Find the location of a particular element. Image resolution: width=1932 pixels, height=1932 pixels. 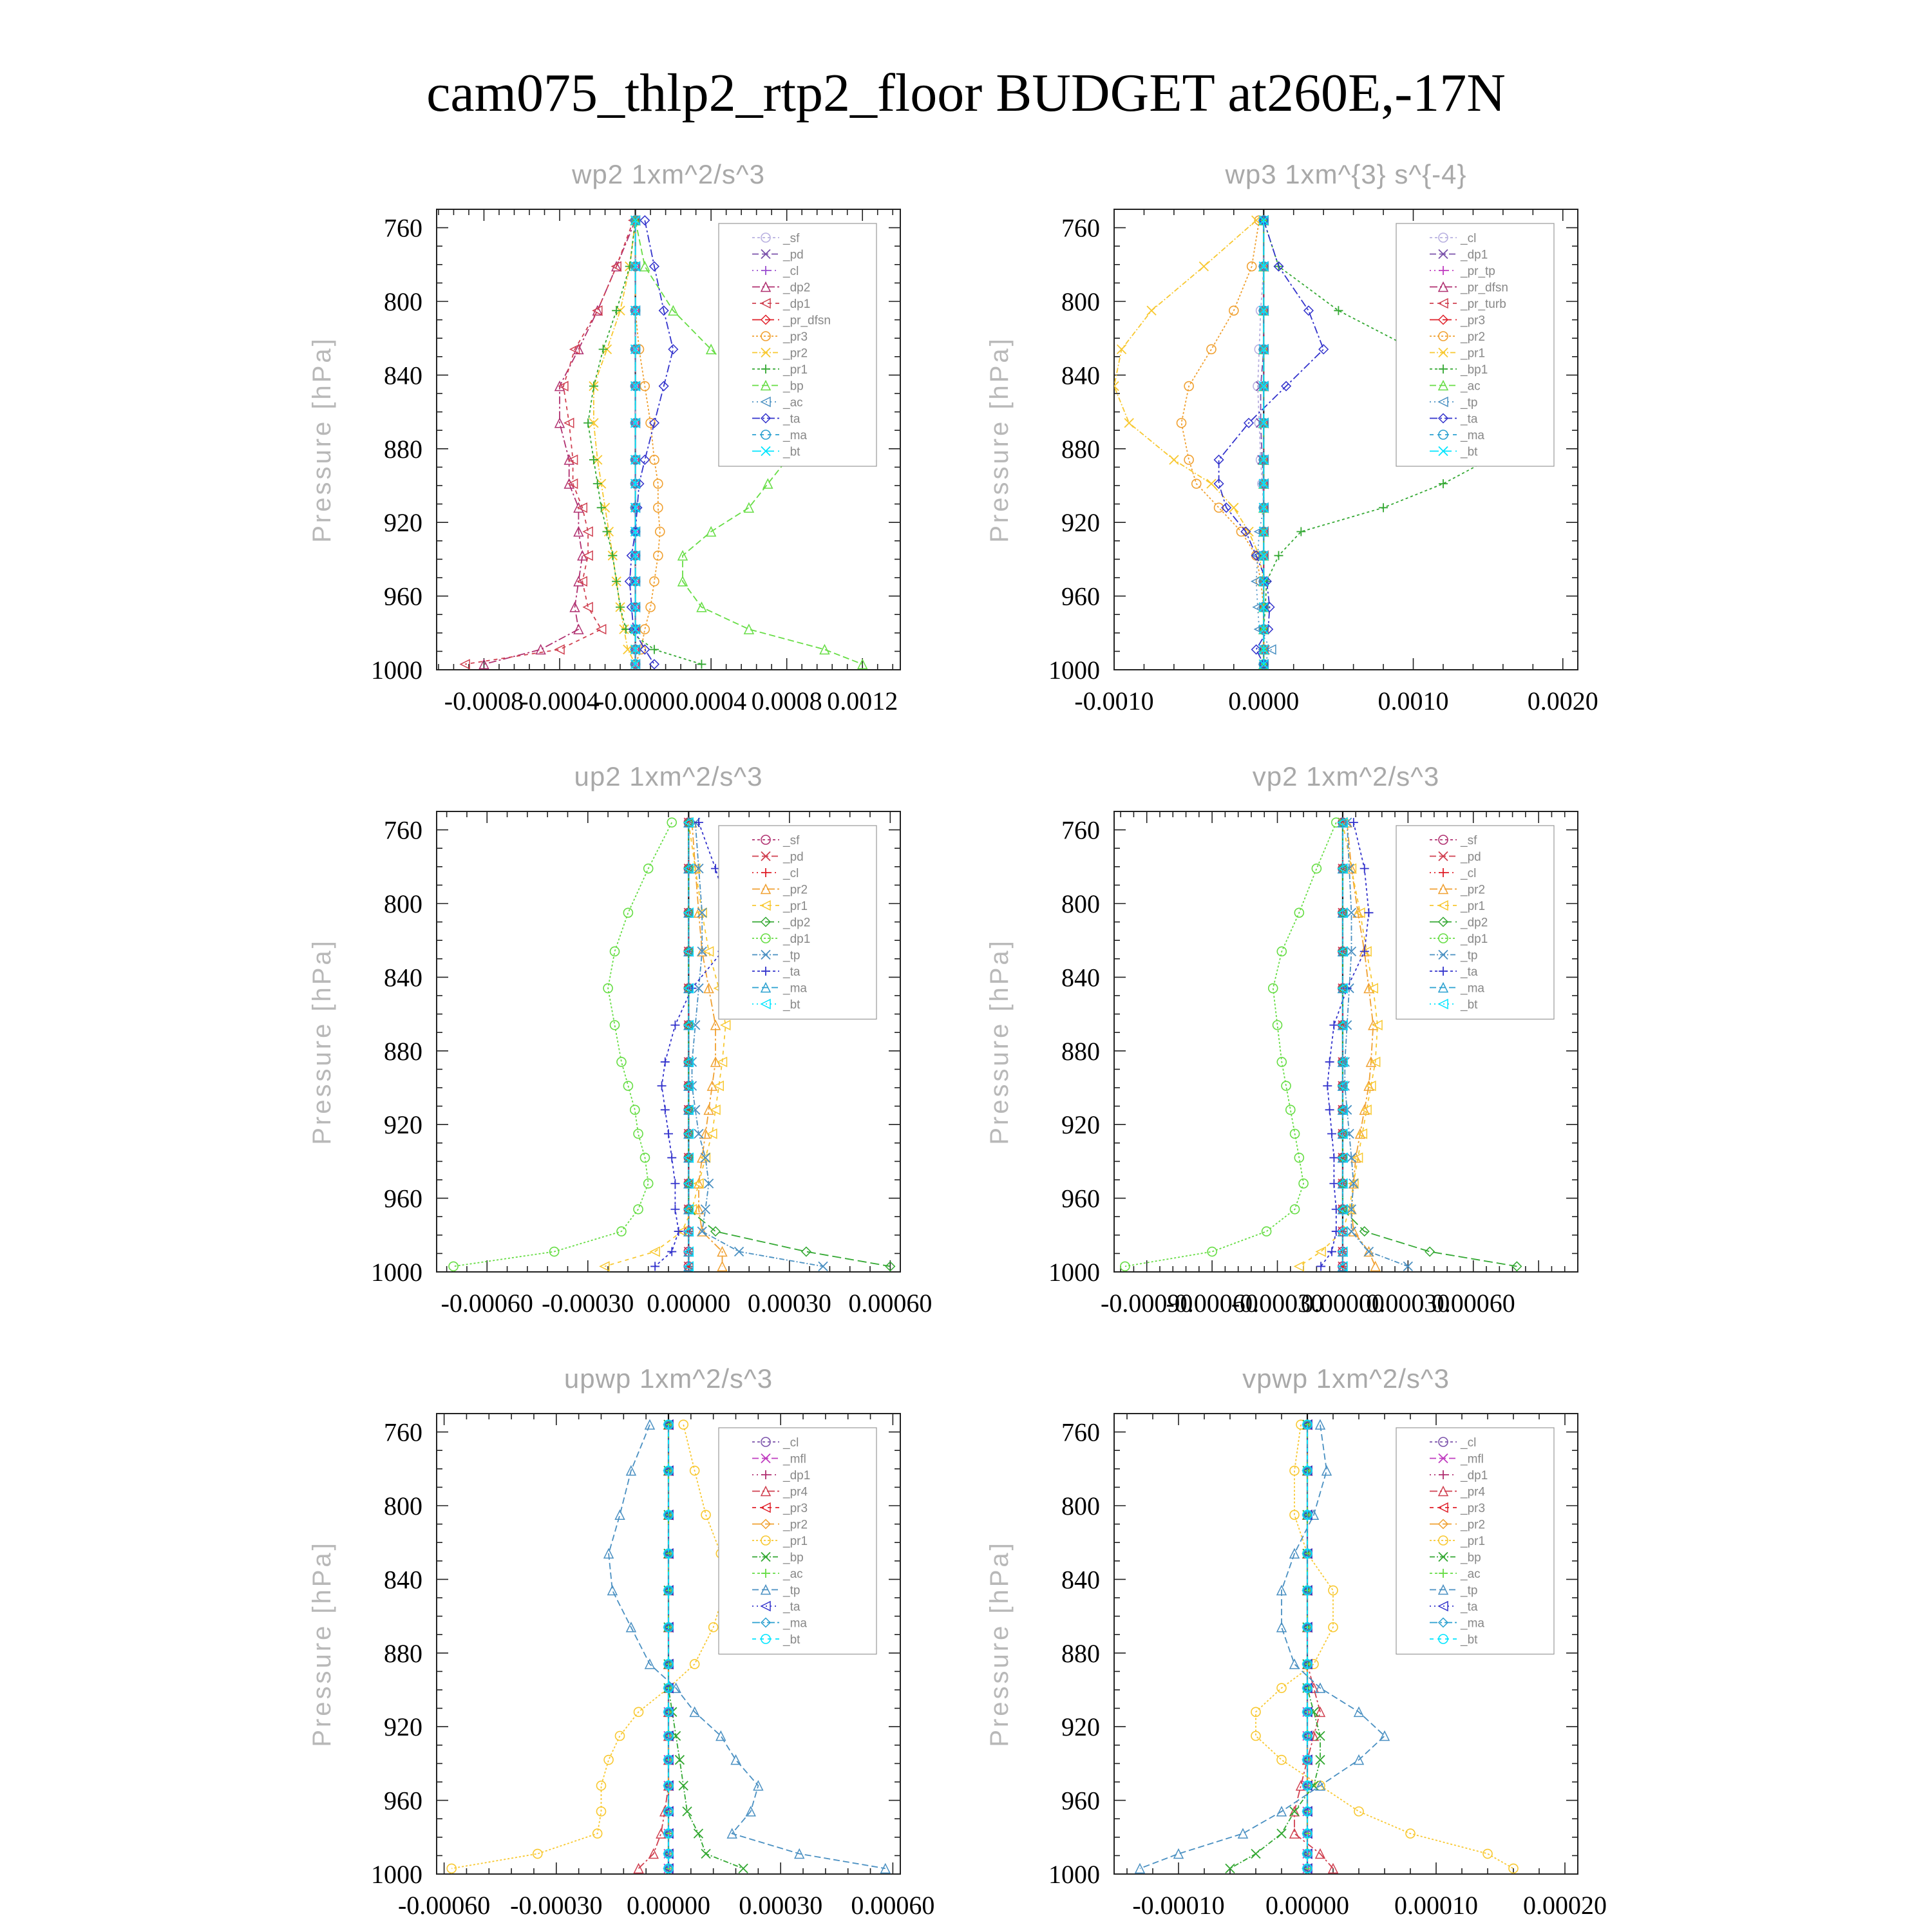

x-tick-label: -0.00060 is located at coordinates (444, 1905).